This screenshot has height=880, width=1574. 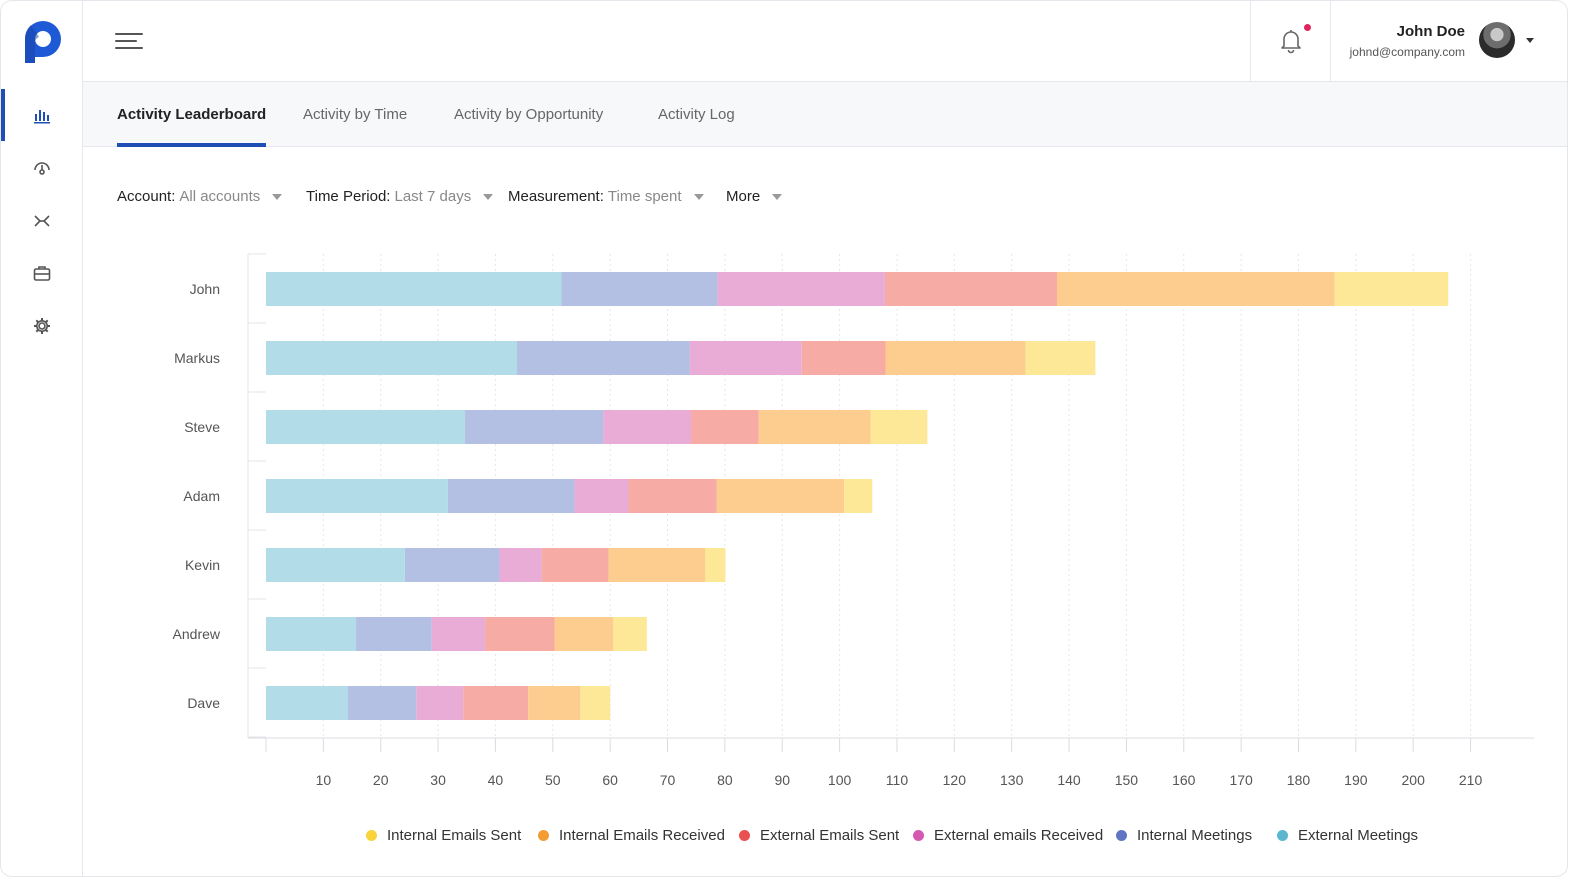 I want to click on legend-item: External emails Received, so click(x=1008, y=835).